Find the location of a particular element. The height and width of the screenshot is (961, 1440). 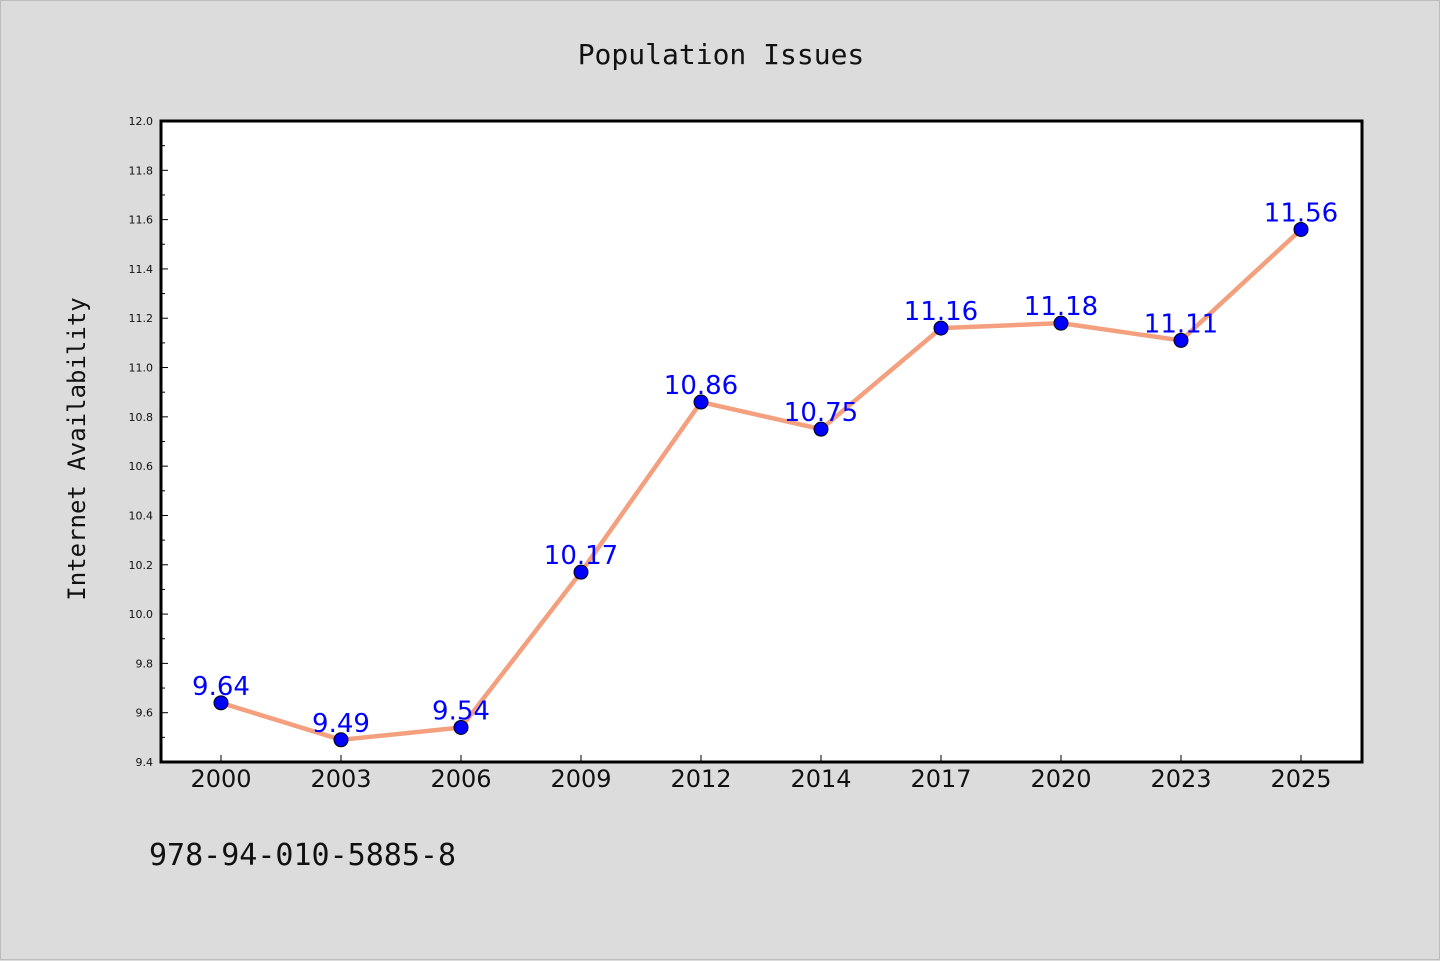

y-tick-label: 9.6 is located at coordinates (145, 713).